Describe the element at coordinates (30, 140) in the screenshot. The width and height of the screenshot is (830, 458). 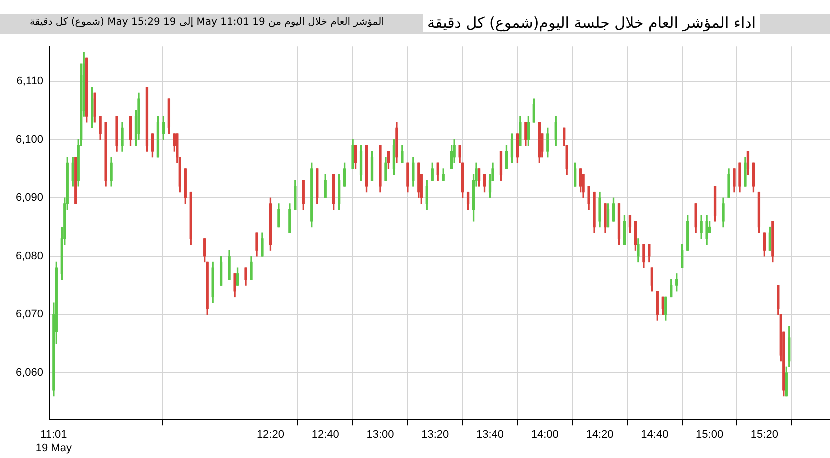
I see `y-tick-label: 6,100` at that location.